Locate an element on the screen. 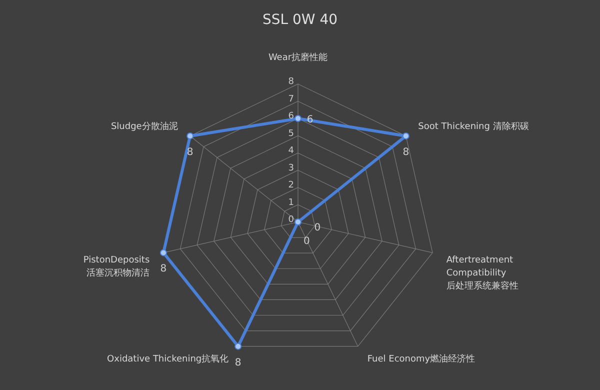 The height and width of the screenshot is (390, 600). spoke-label: Oxidative Thickening抗氧化 is located at coordinates (168, 359).